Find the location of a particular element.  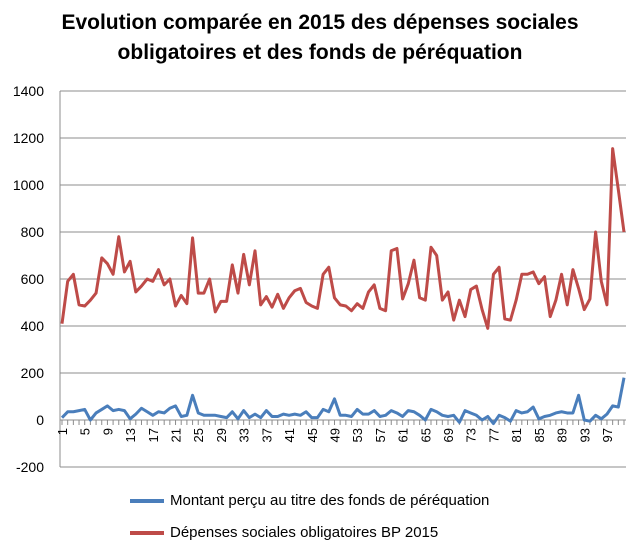

title-line-2: obligatoires et des fonds de péréquation is located at coordinates (320, 52).